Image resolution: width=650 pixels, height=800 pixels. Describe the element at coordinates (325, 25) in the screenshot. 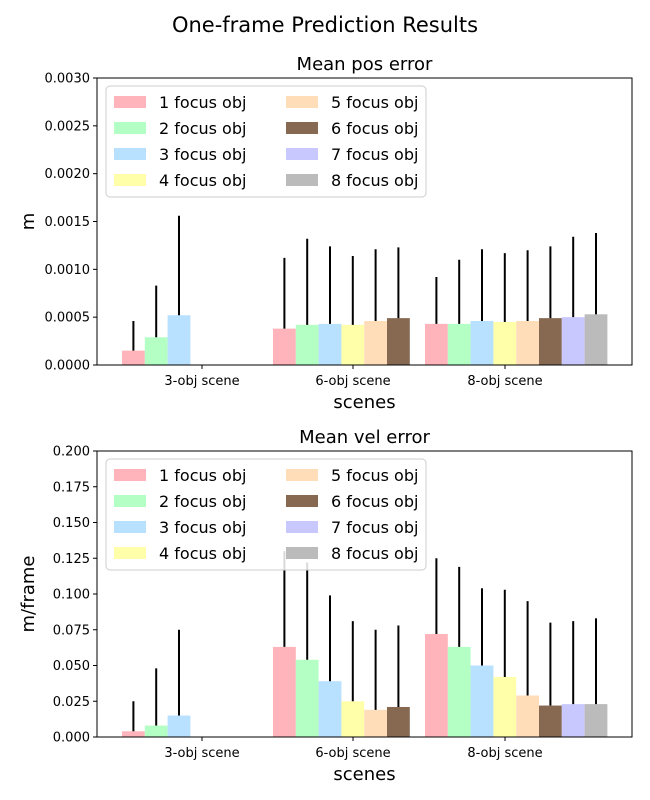

I see `figure-suptitle: One-frame Prediction Results` at that location.